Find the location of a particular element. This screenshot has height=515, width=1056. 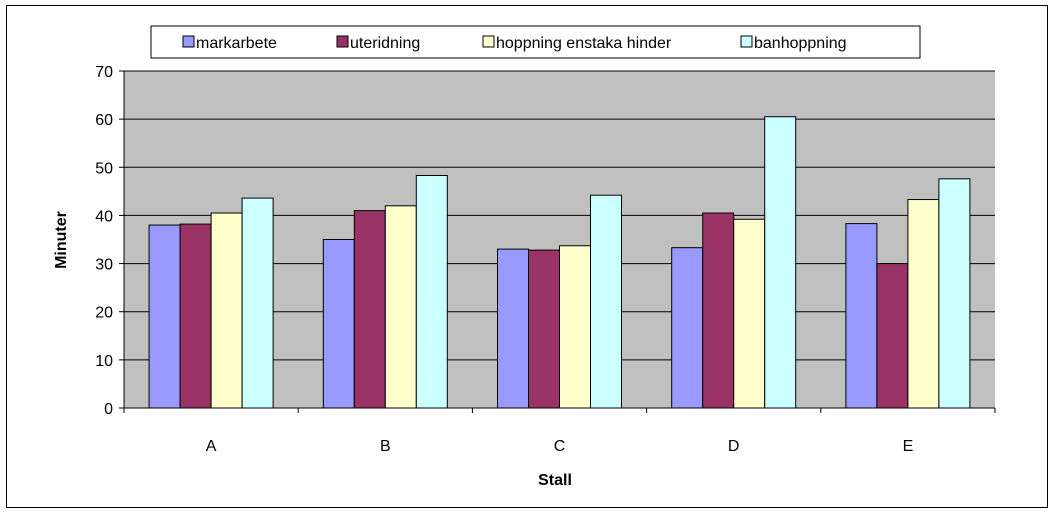

x-tick-label: C is located at coordinates (560, 446).